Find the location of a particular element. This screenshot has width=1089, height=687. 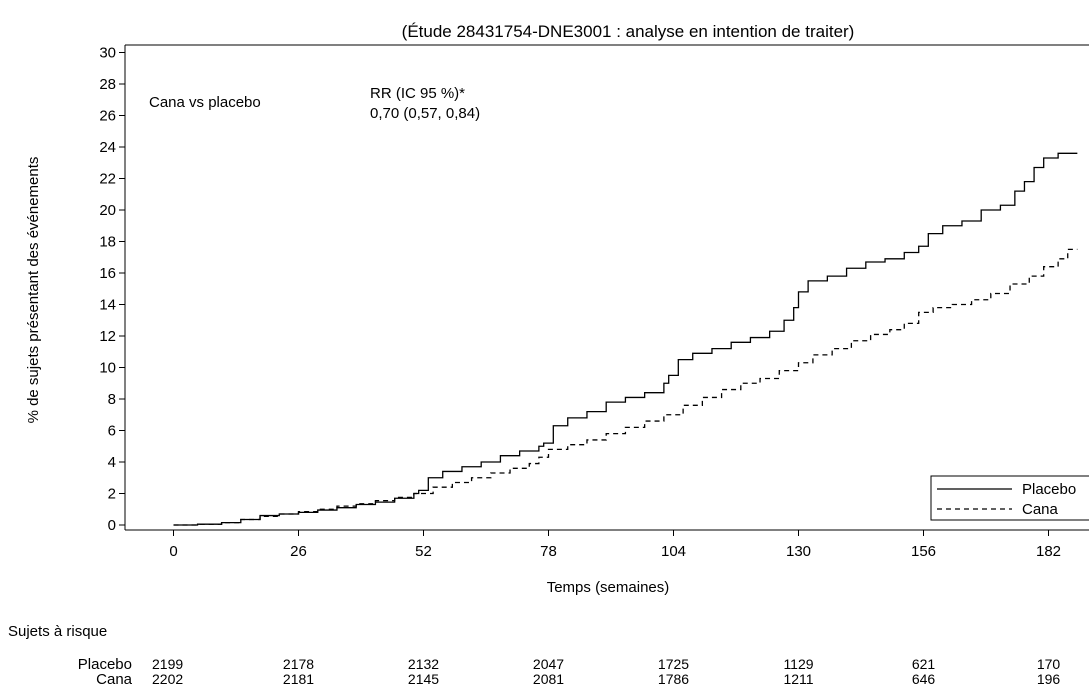

y-tick-label: 0 is located at coordinates (112, 525).